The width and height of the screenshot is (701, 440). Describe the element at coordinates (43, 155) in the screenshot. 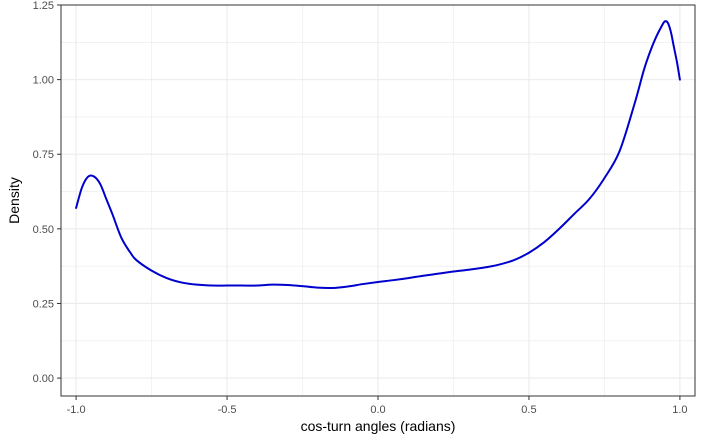

I see `y-tick-label: 0.75` at that location.